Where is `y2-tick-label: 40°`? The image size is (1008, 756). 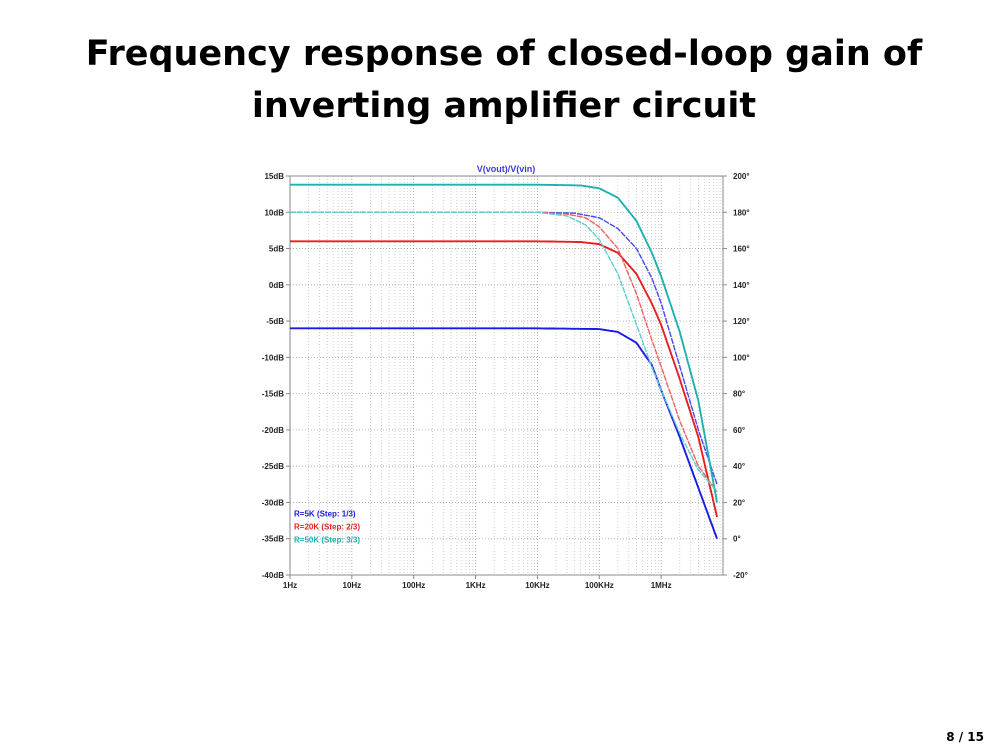 y2-tick-label: 40° is located at coordinates (739, 466).